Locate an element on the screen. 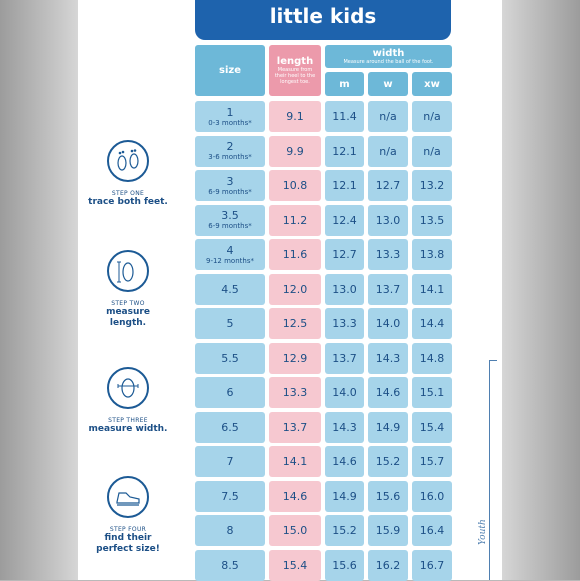 The width and height of the screenshot is (580, 581). footprints-icon is located at coordinates (128, 161).